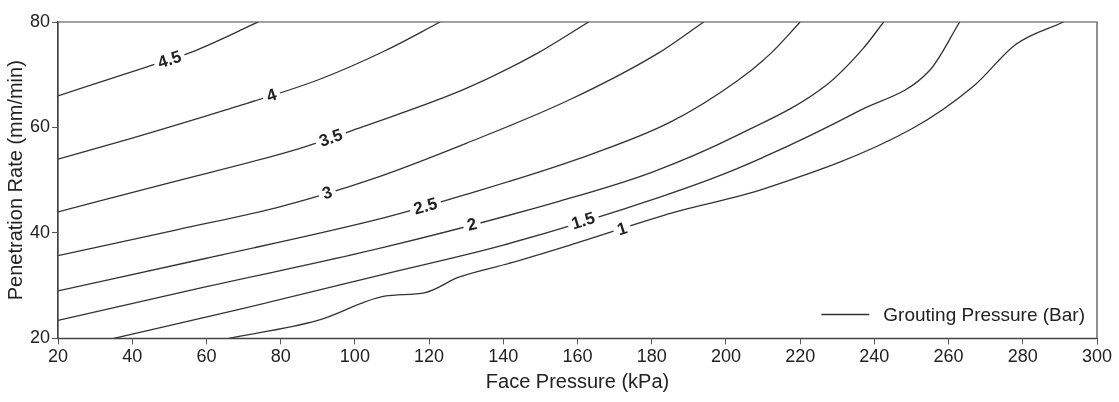  Describe the element at coordinates (331, 138) in the screenshot. I see `text: 3.5` at that location.